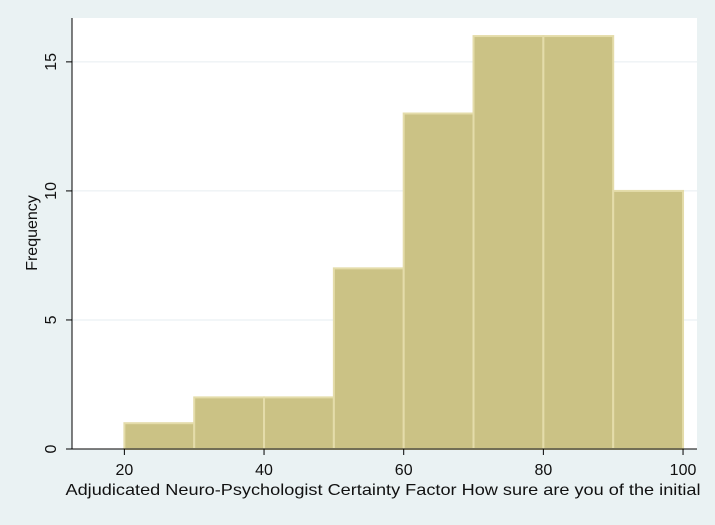 Image resolution: width=715 pixels, height=525 pixels. Describe the element at coordinates (683, 470) in the screenshot. I see `x-tick-label: 100` at that location.